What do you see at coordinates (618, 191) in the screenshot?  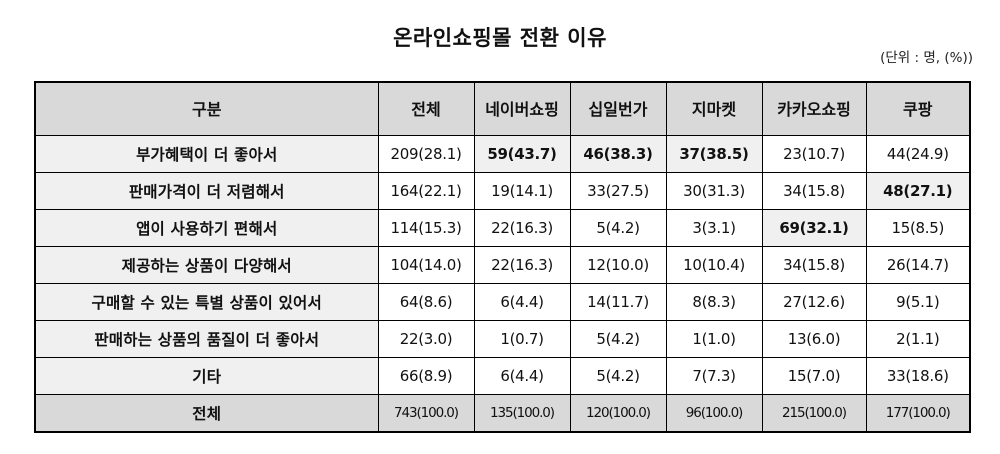 I see `table-cell: 33(27.5)` at bounding box center [618, 191].